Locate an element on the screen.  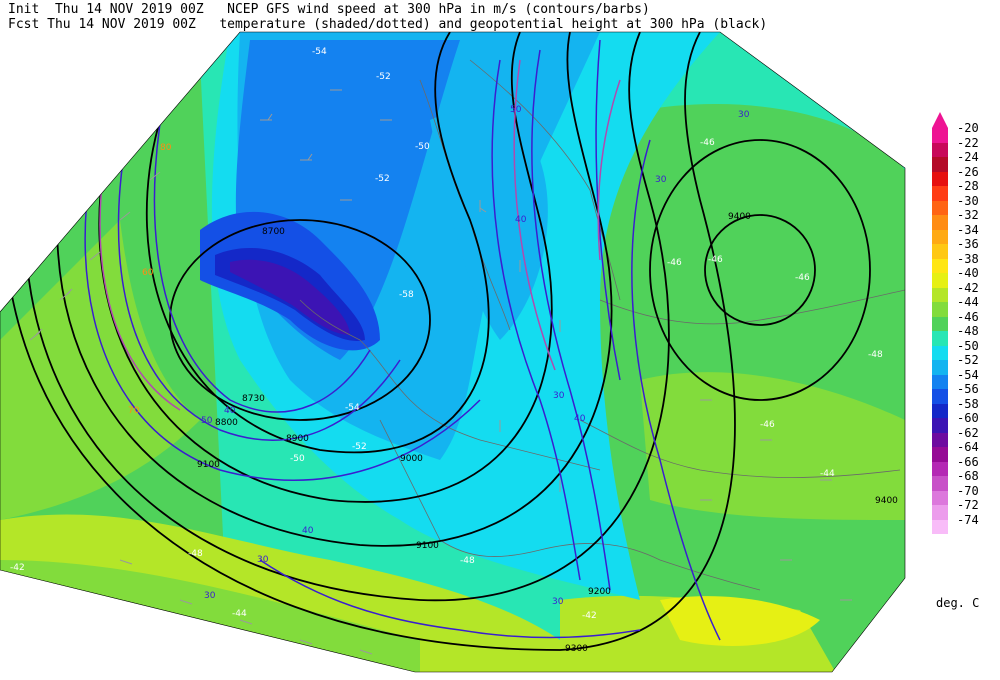
colorbar-label: -22 is located at coordinates (968, 142).